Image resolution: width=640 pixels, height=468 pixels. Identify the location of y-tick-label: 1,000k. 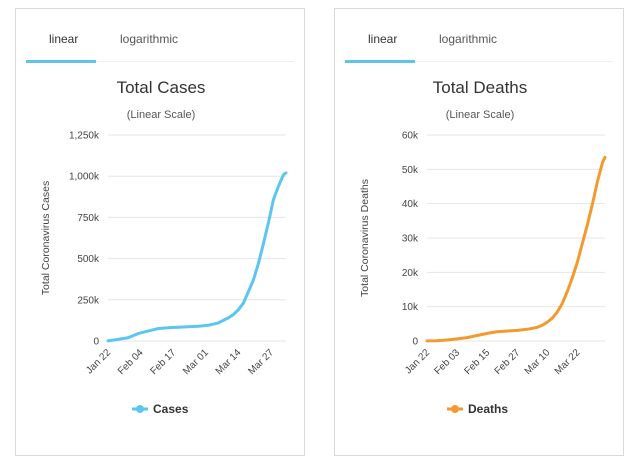
(84, 177).